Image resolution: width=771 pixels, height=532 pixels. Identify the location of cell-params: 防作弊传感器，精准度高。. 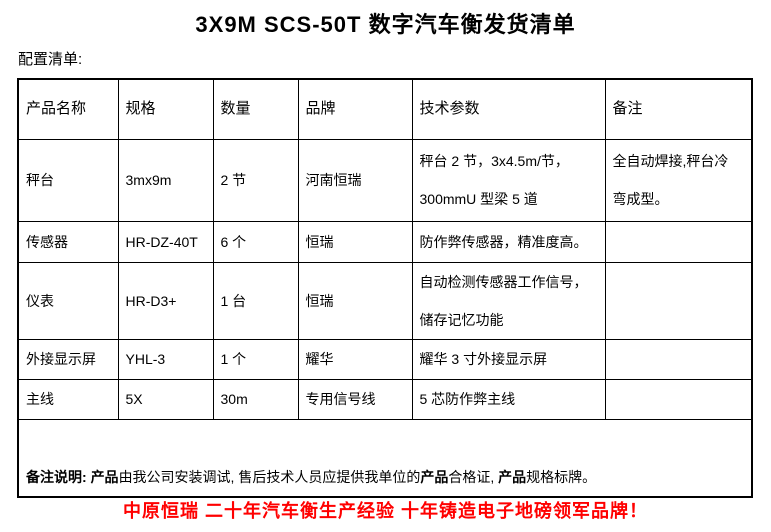
(508, 241).